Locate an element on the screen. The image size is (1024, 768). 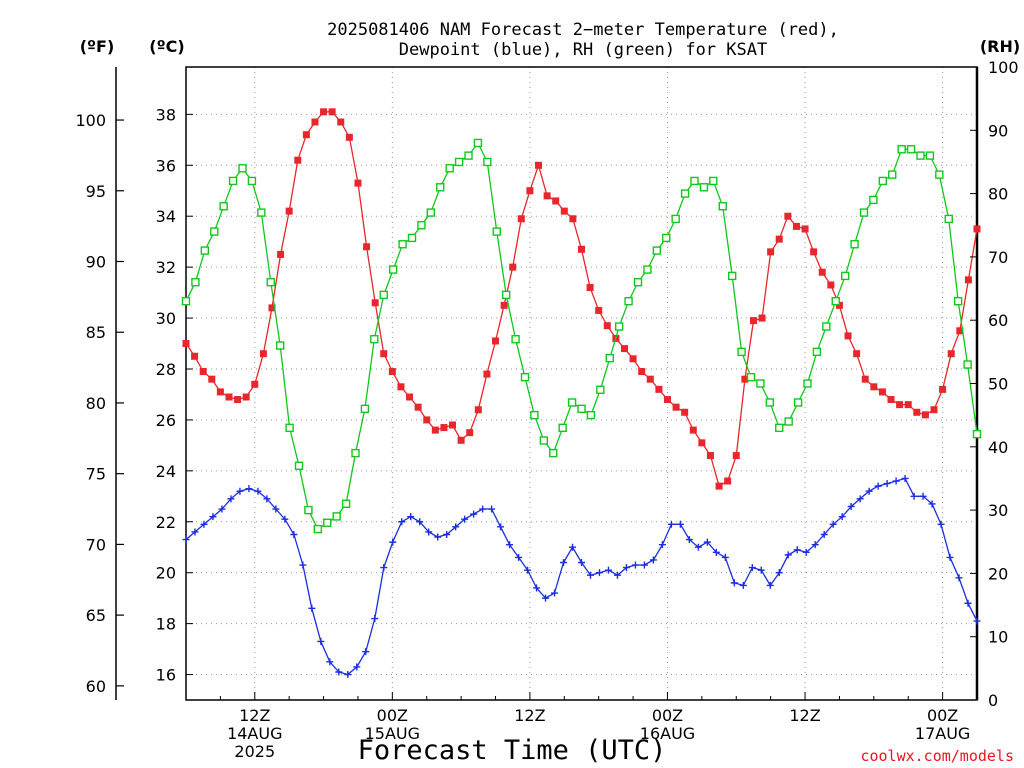
celsius-tick-label: 24 is located at coordinates (166, 471).